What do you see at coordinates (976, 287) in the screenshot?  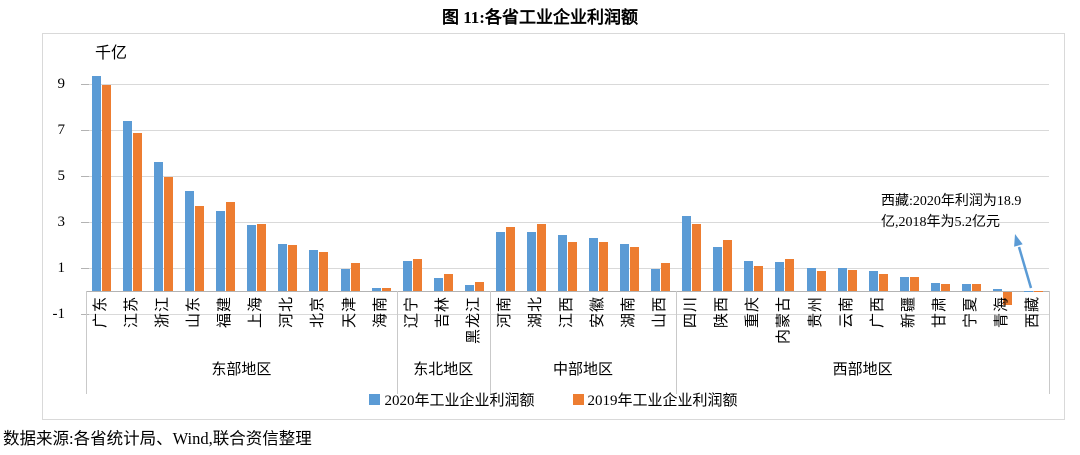 I see `bar-2019年-宁夏` at bounding box center [976, 287].